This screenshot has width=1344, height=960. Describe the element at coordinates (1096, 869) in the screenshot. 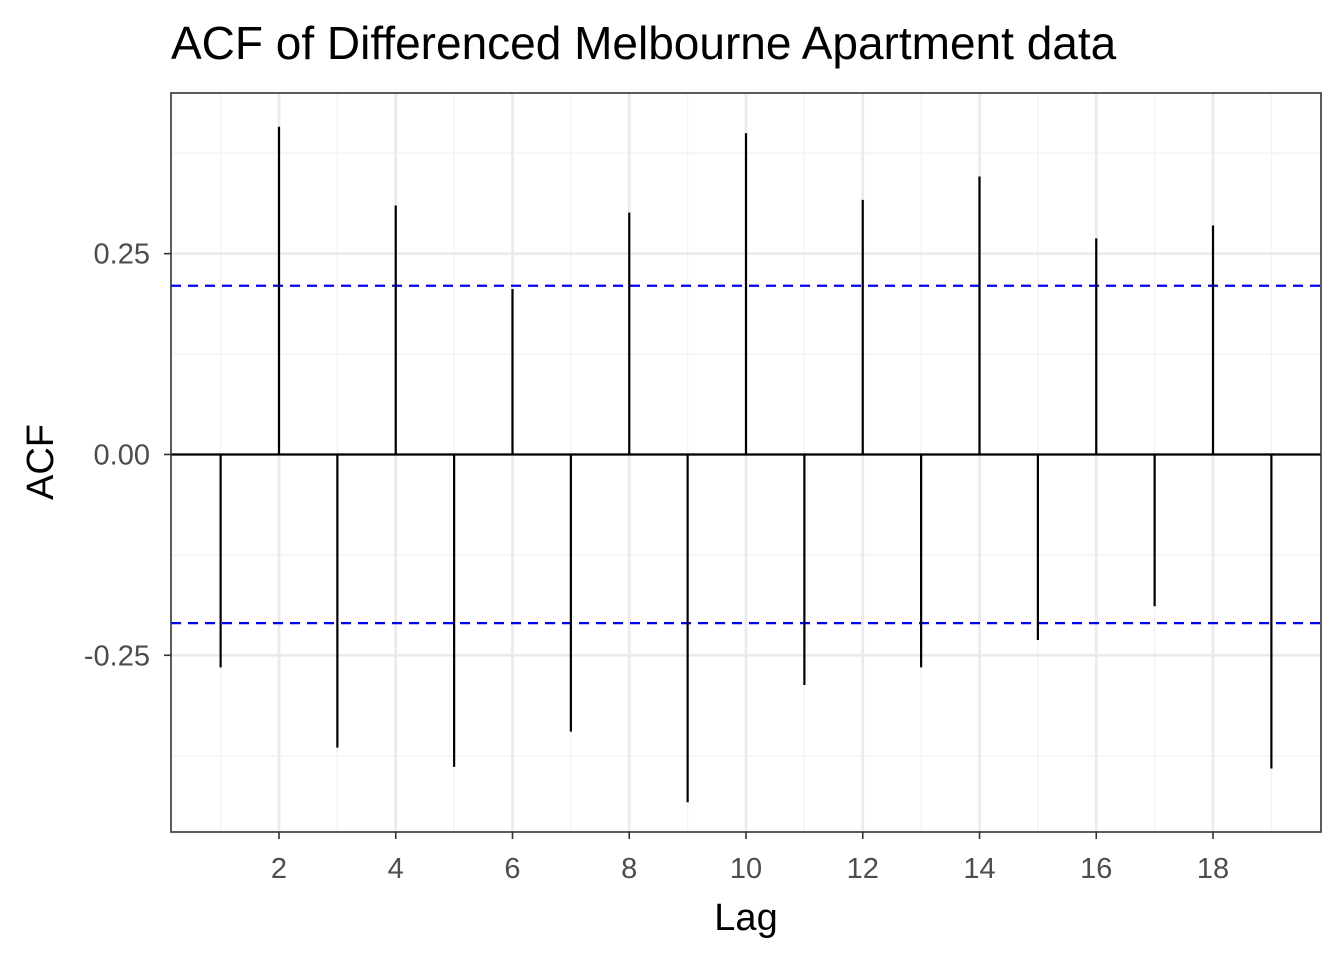

I see `x-tick-label: 16` at that location.